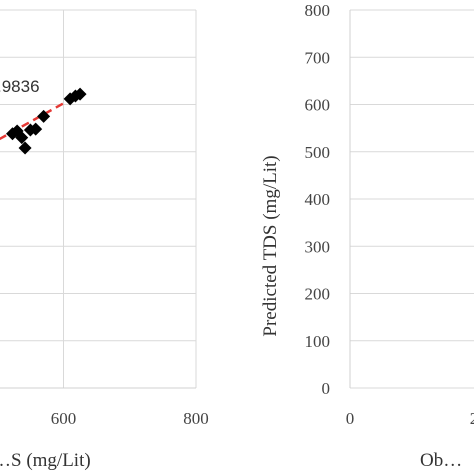 This screenshot has width=474, height=474. What do you see at coordinates (318, 105) in the screenshot?
I see `y-tick-label: 600` at bounding box center [318, 105].